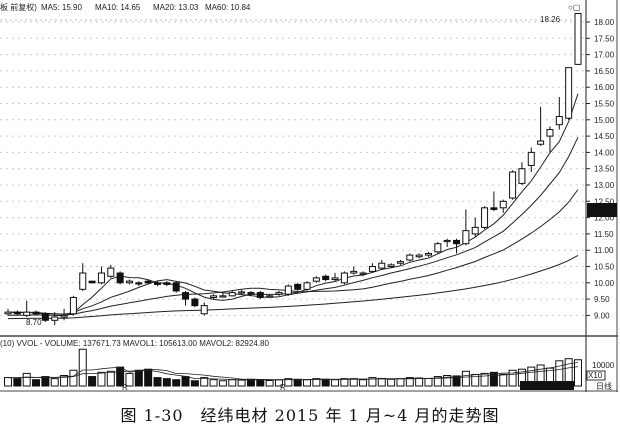 This screenshot has height=442, width=620. I want to click on period-label: 日线, so click(604, 386).